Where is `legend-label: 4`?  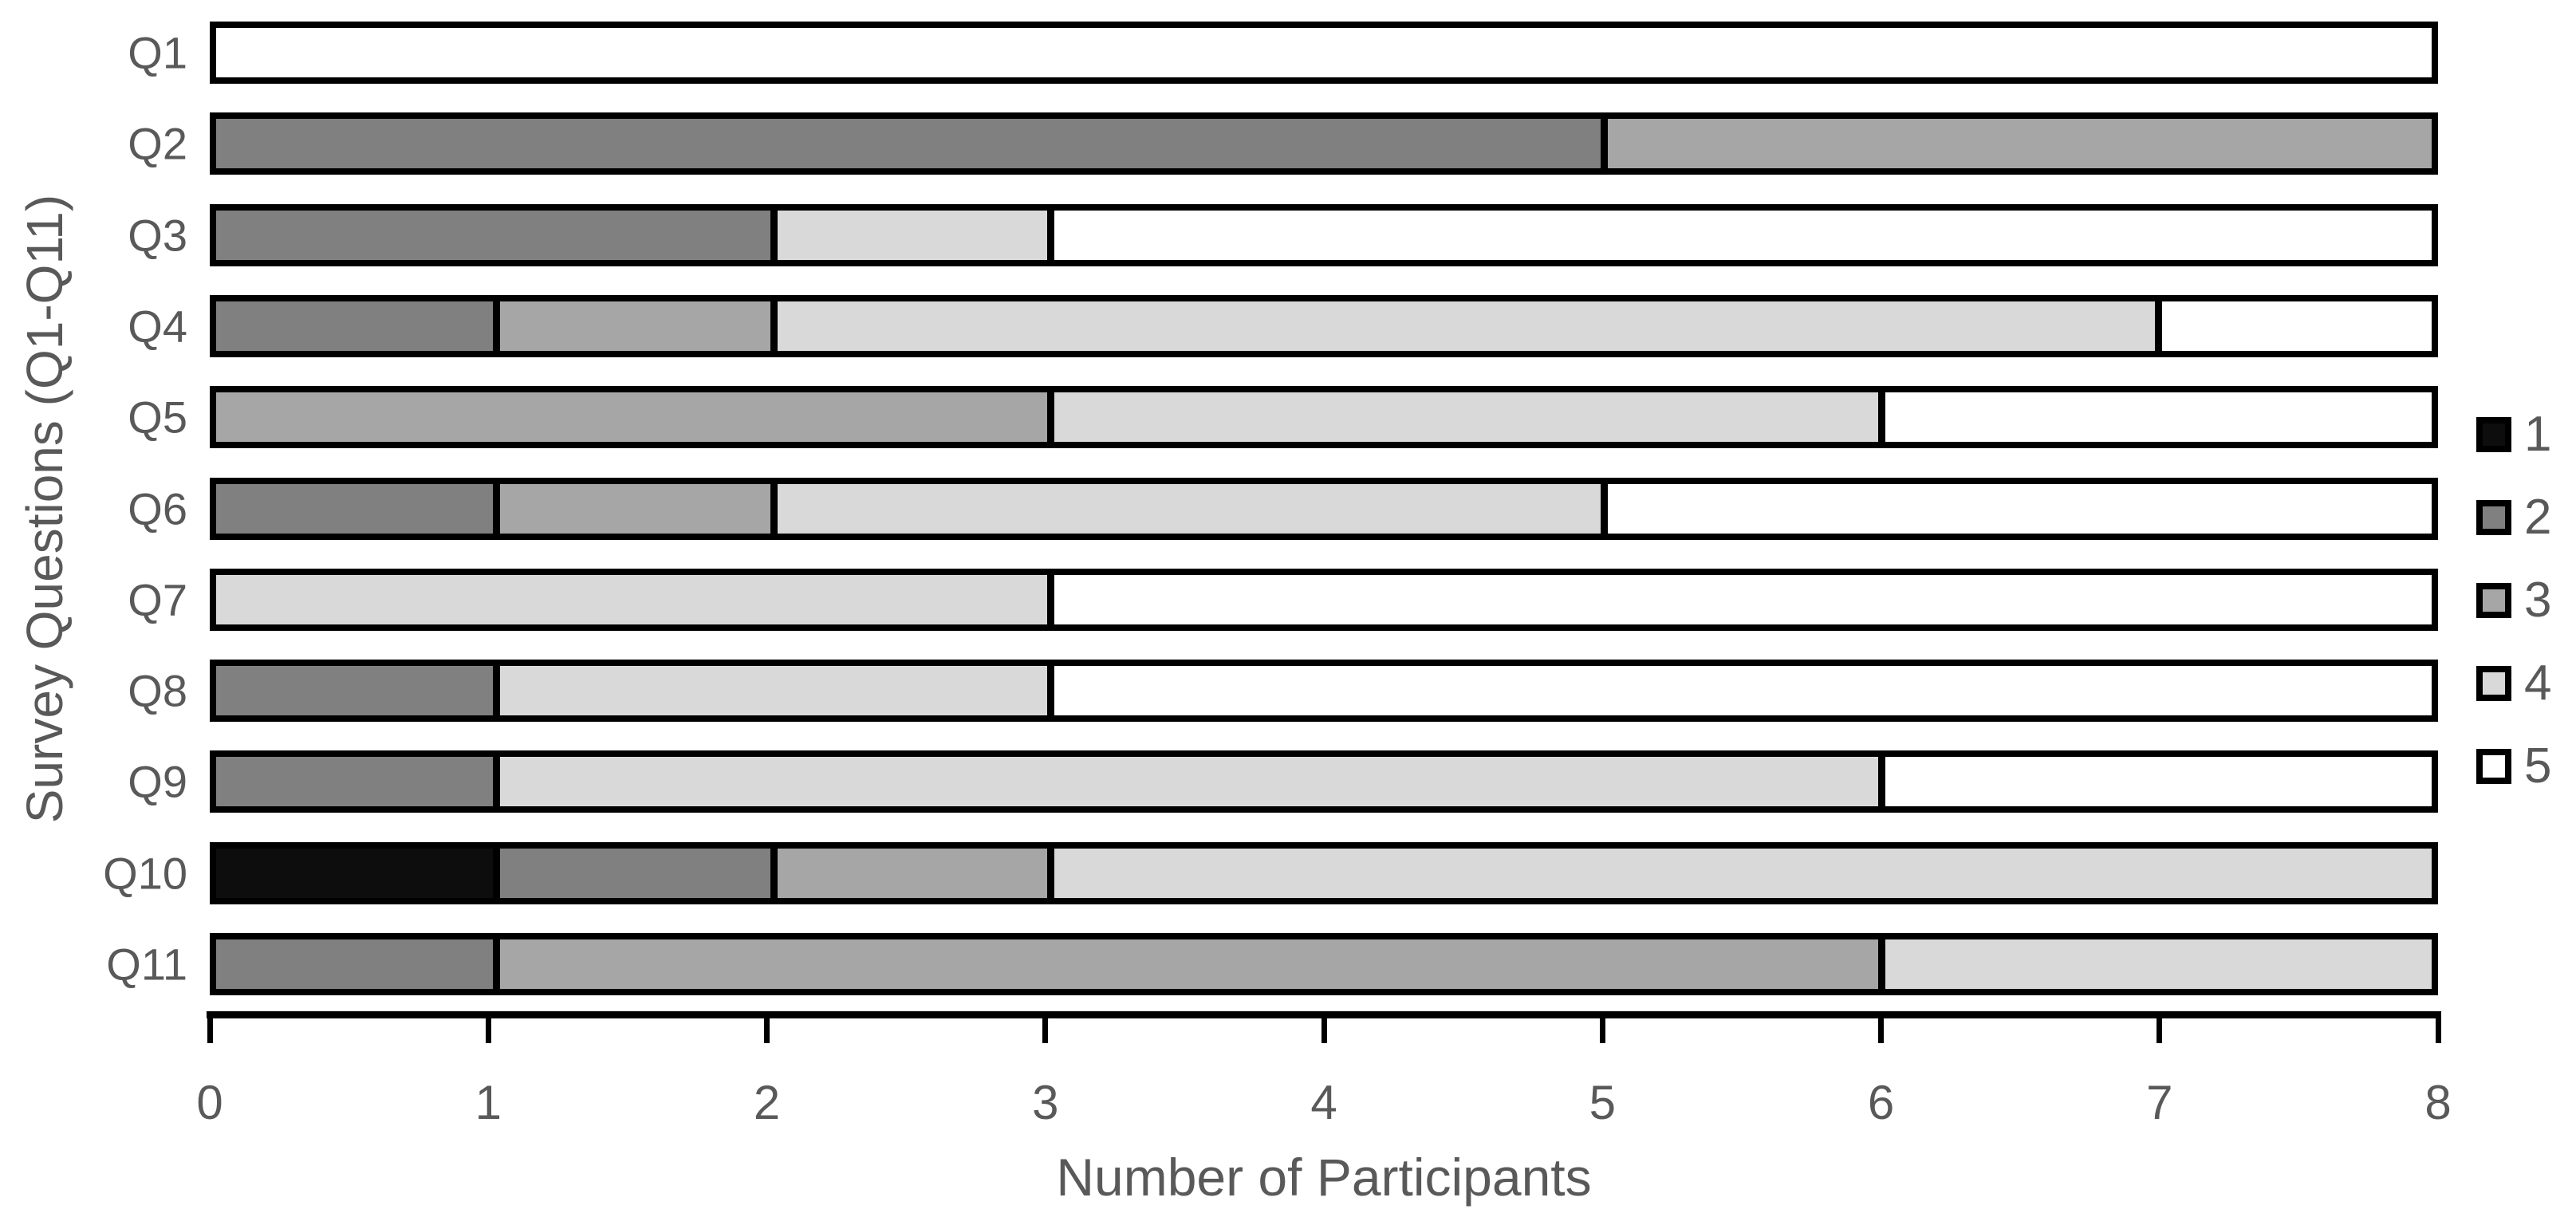
legend-label: 4 is located at coordinates (2538, 684).